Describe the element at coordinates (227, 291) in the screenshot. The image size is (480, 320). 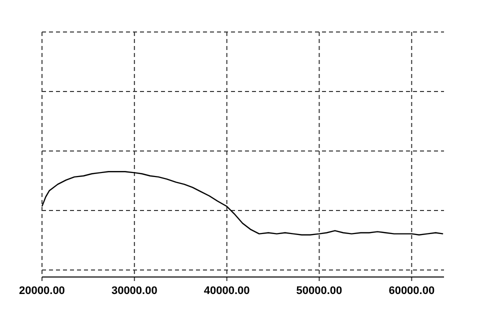
I see `x-tick-label: 40000.00` at that location.